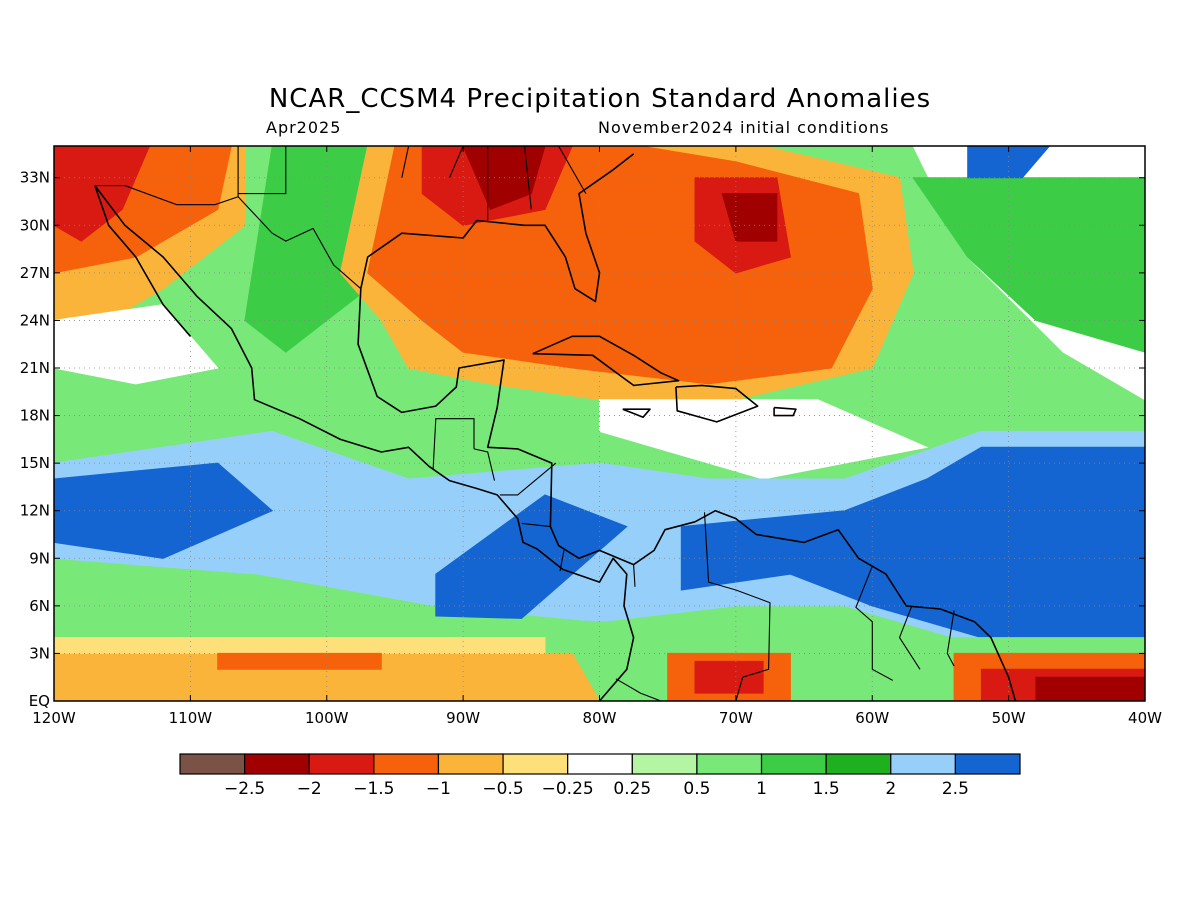 The height and width of the screenshot is (900, 1200). I want to click on colorbar-label: −1, so click(438, 789).